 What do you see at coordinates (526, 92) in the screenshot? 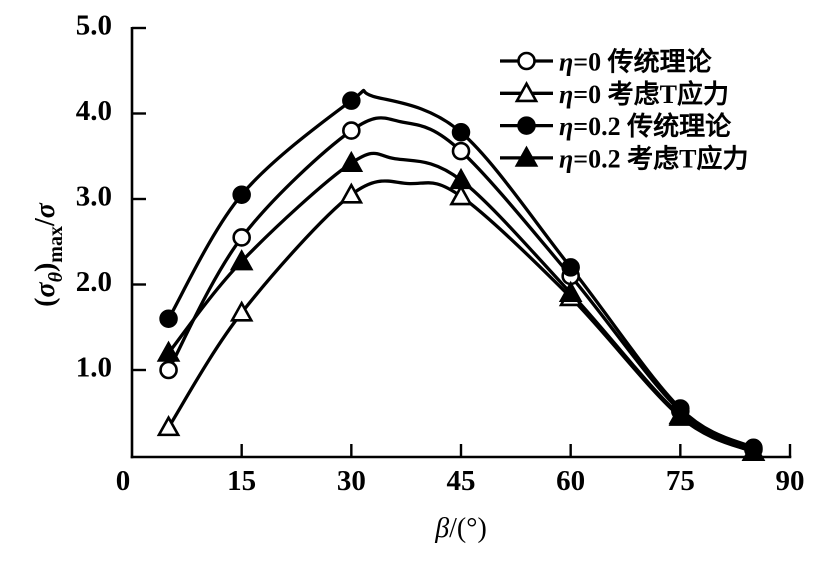
I see `legend-marker-triangle-open` at bounding box center [526, 92].